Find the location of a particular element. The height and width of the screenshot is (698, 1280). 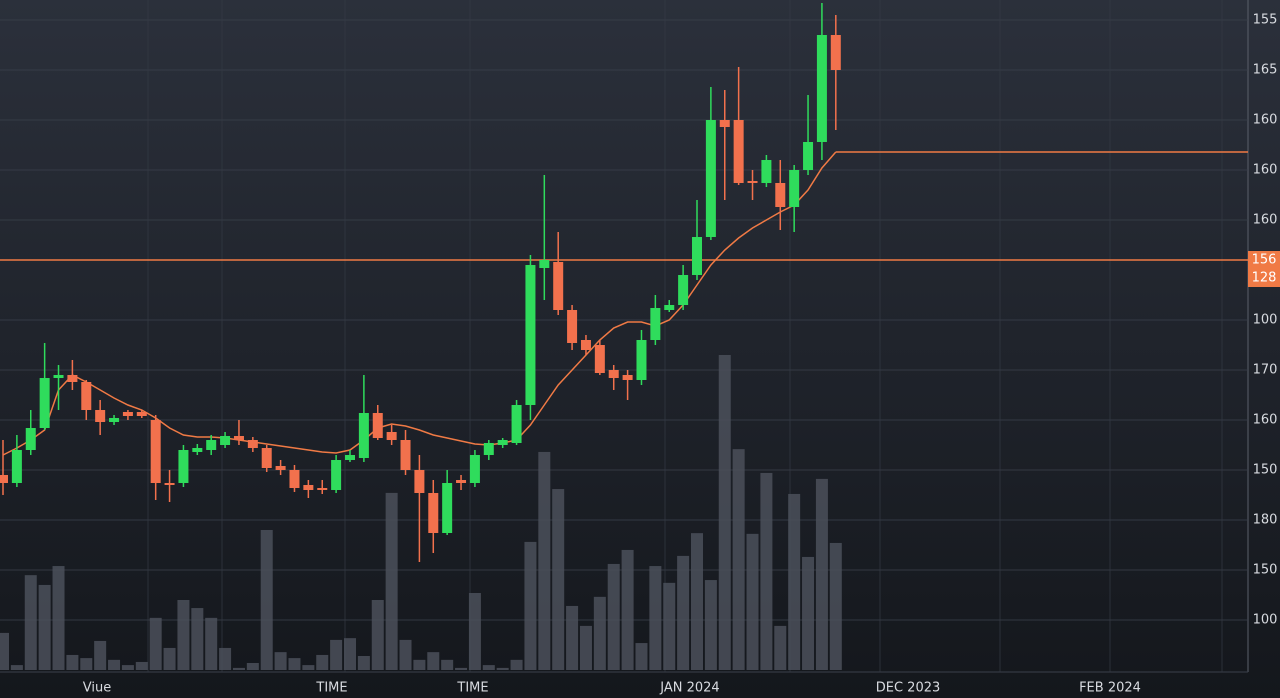

x-tick-label: FEB 2024 is located at coordinates (1110, 688).